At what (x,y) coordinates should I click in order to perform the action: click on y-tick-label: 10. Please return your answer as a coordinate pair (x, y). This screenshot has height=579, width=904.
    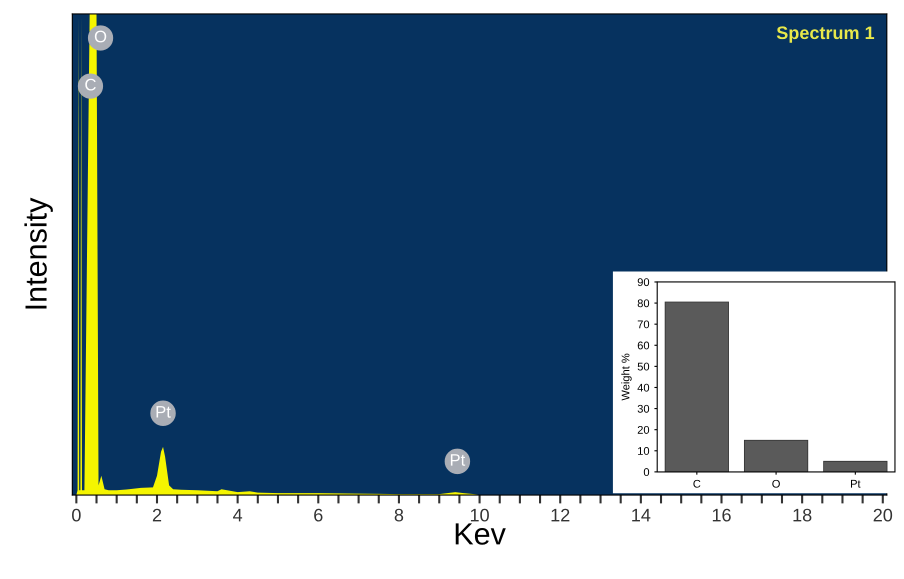
    Looking at the image, I should click on (644, 451).